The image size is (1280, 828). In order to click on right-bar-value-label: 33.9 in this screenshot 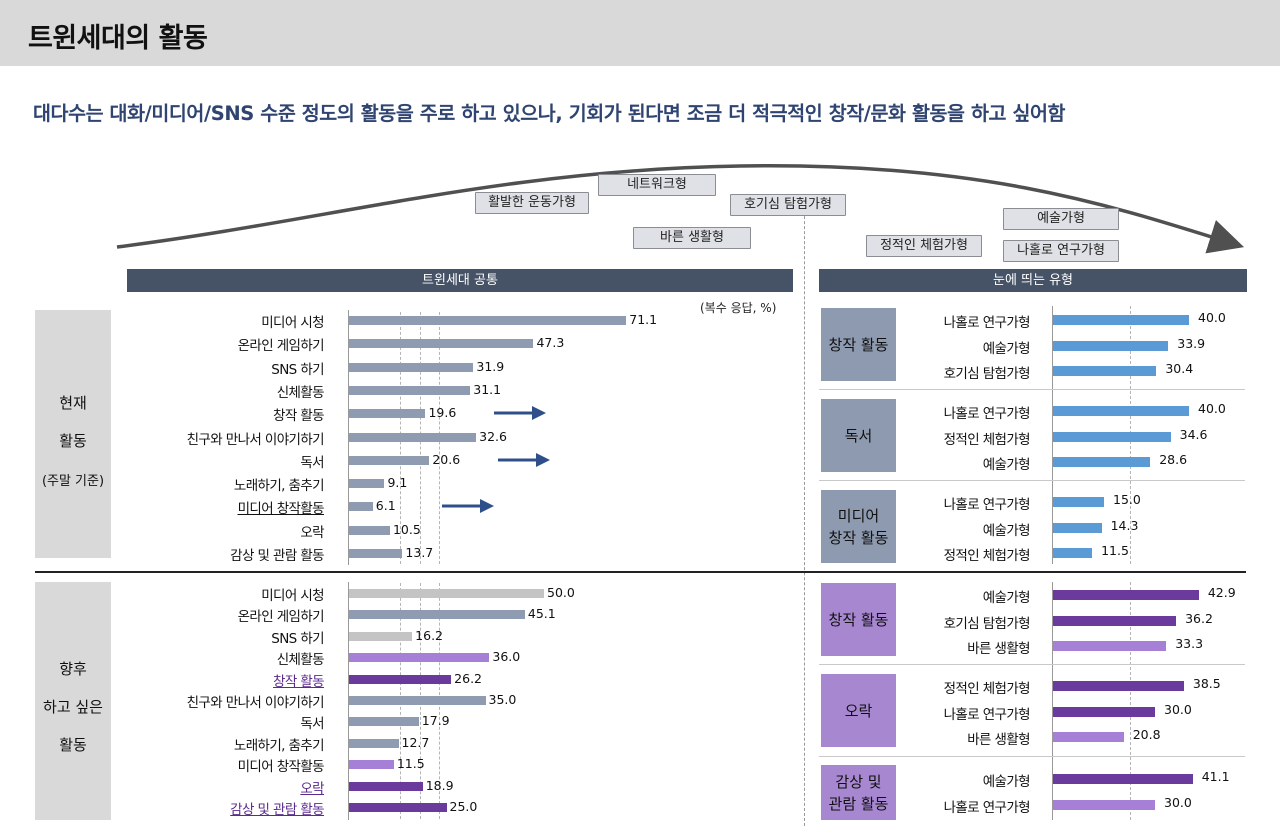, I will do `click(1191, 343)`.